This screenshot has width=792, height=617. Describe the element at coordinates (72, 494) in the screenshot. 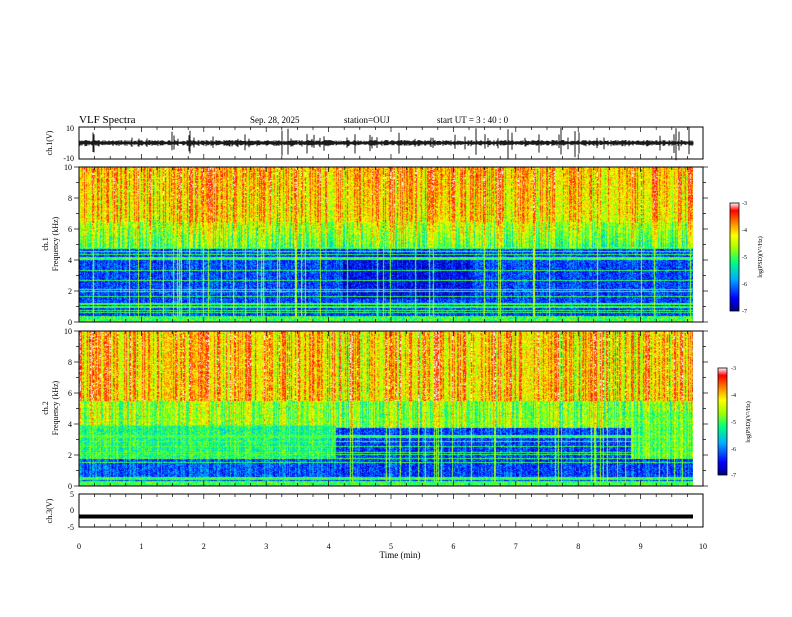

I see `ch3-ytick-top: 5` at that location.